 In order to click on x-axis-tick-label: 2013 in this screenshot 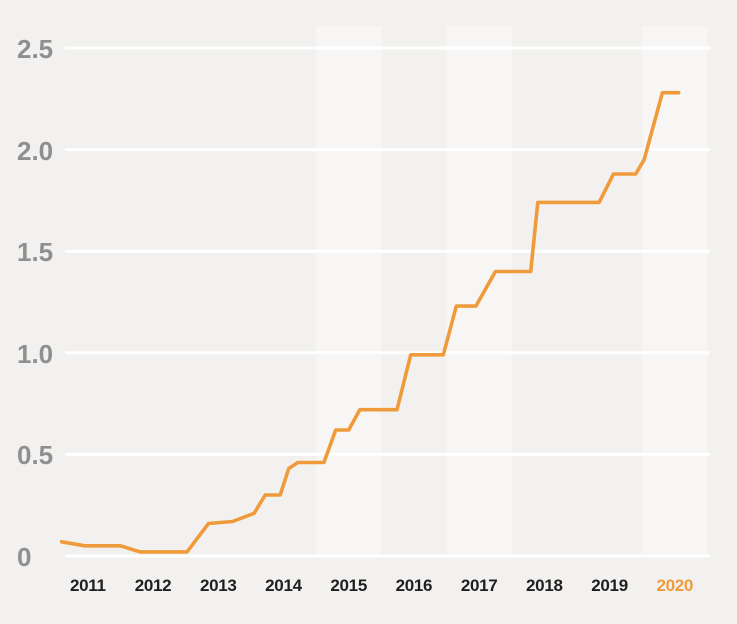, I will do `click(218, 585)`.